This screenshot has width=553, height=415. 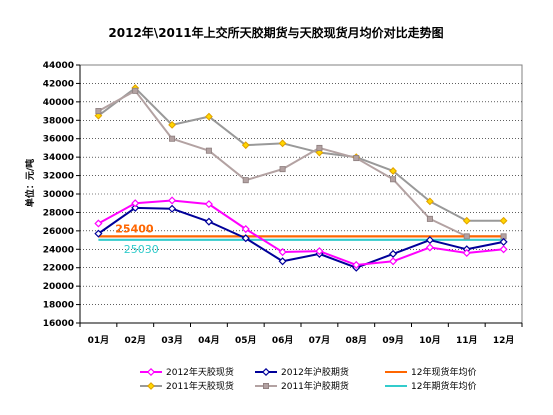 What do you see at coordinates (58, 287) in the screenshot?
I see `y-tick-label: 20000` at bounding box center [58, 287].